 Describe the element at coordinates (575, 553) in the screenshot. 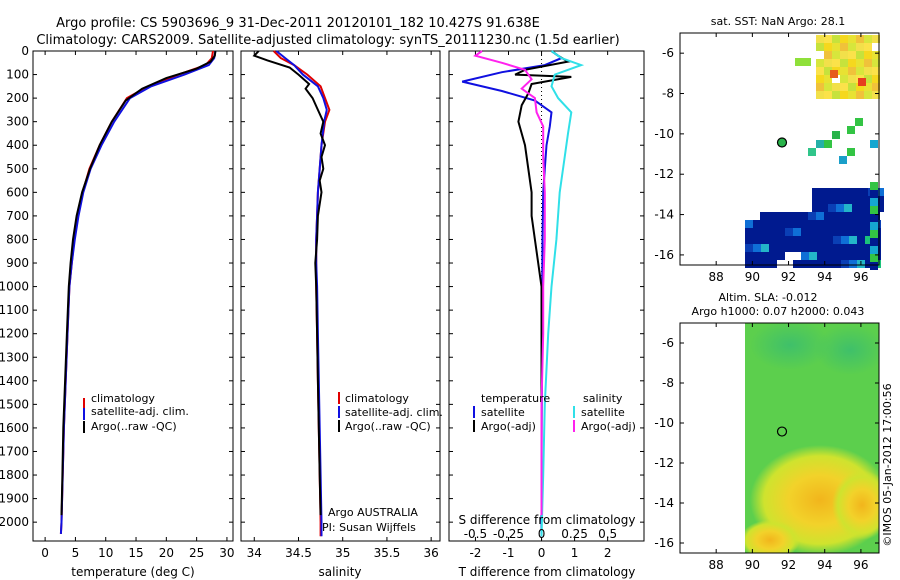

I see `x-tick-label: 1` at that location.